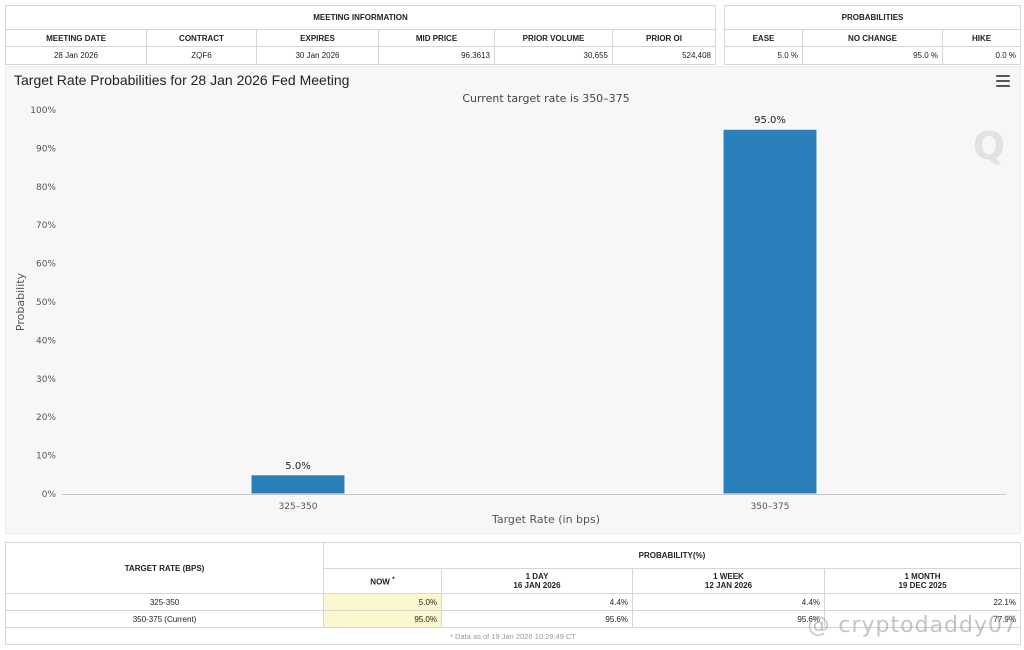 Image resolution: width=1024 pixels, height=650 pixels. I want to click on col-1-day: 1 DAY 16 JAN 2026, so click(537, 581).